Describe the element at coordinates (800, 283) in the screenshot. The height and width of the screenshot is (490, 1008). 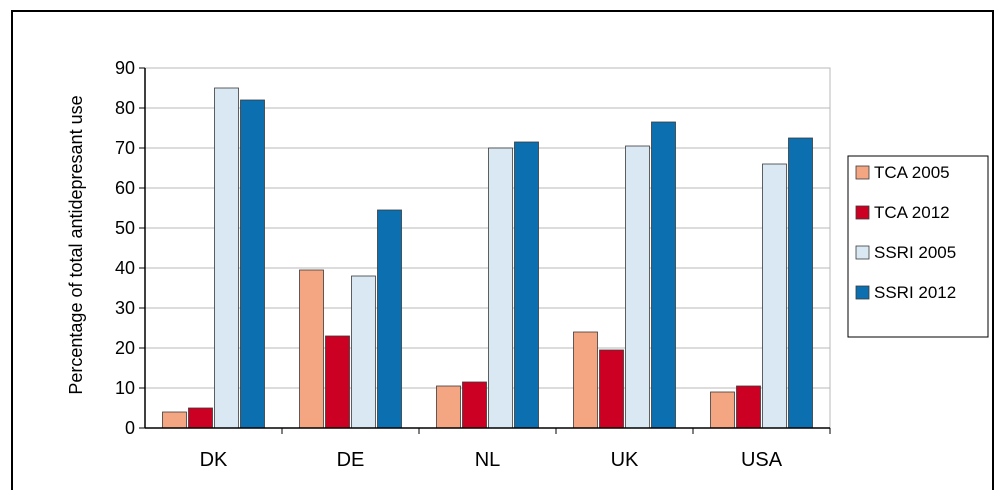
I see `bar-ssri-2012-usa` at that location.